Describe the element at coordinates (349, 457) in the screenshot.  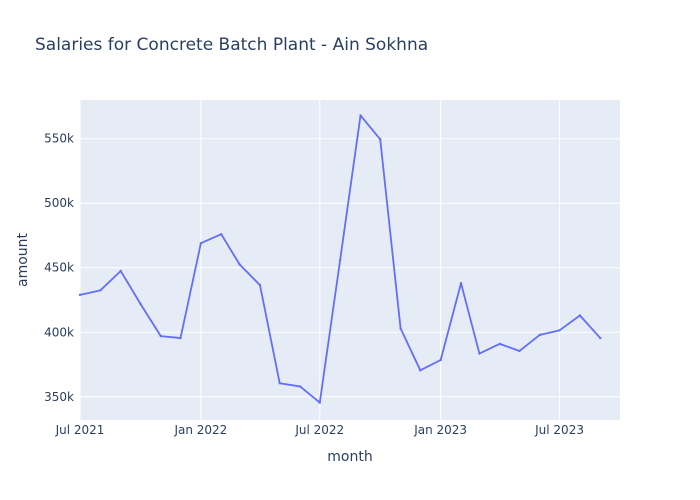
I see `x-axis-title: month` at that location.